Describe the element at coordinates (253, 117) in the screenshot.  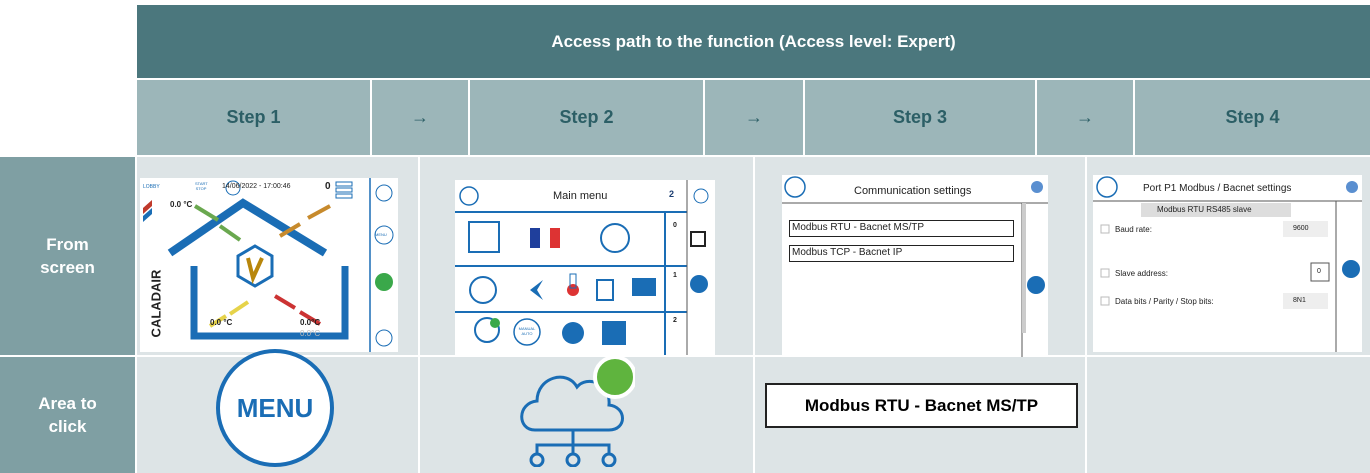
I see `step: Step 1` at that location.